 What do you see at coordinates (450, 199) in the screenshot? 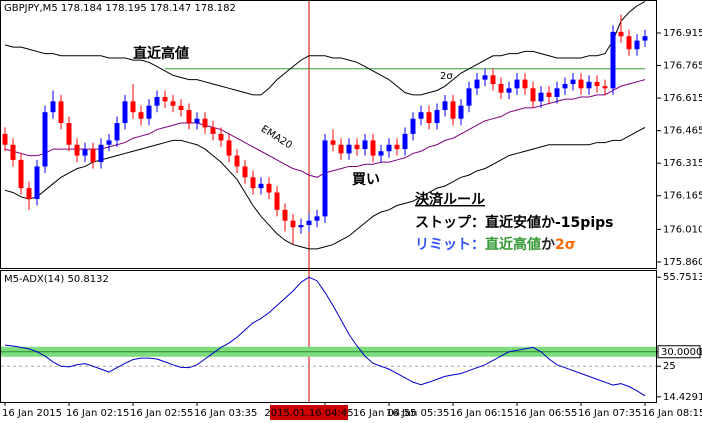
I see `annotation: 決済ルール` at bounding box center [450, 199].